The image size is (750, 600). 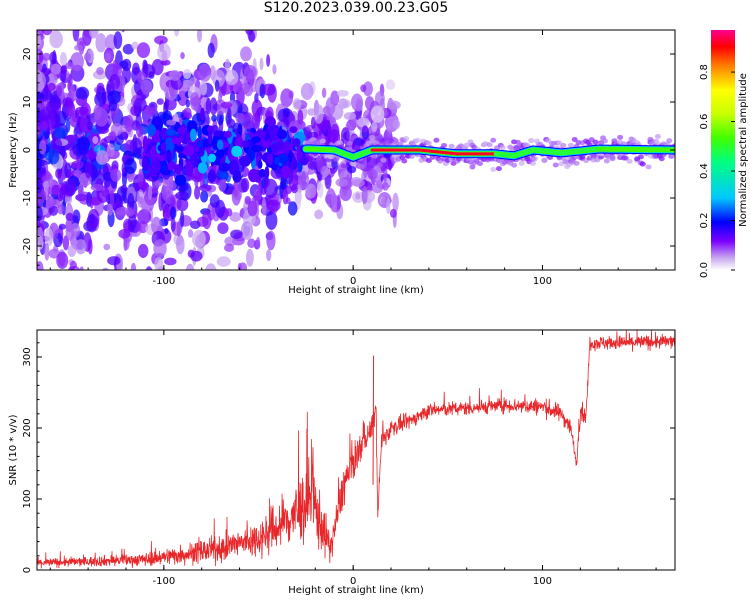 What do you see at coordinates (27, 150) in the screenshot?
I see `heatmap-y-tick-label: 0` at bounding box center [27, 150].